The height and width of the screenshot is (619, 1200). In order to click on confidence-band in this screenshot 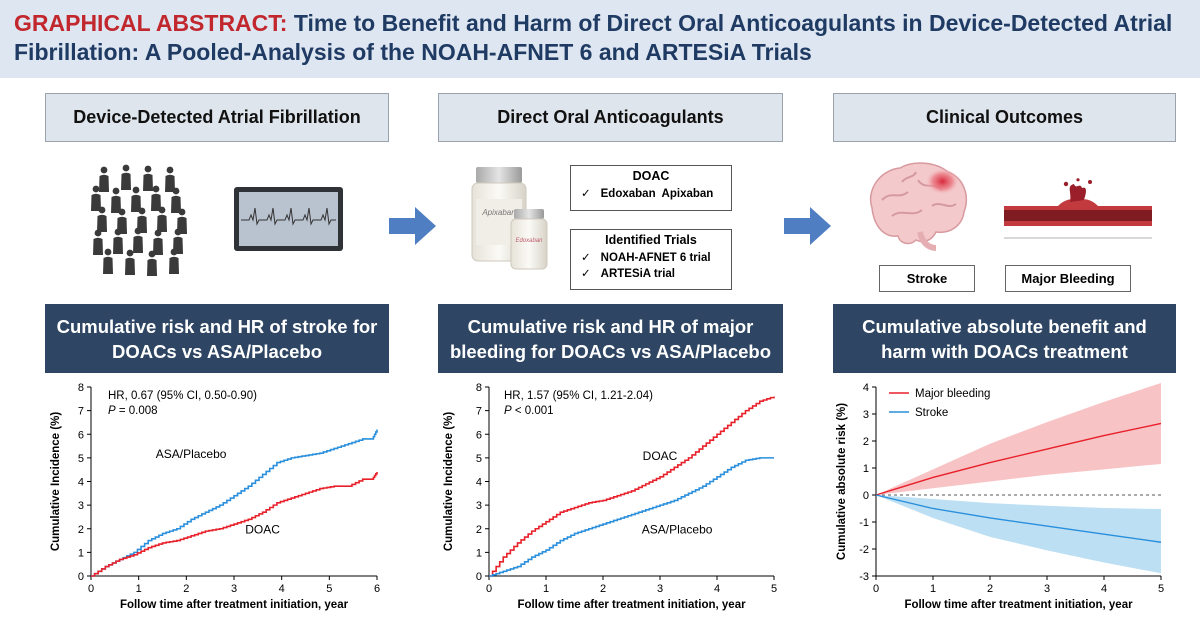, I will do `click(1018, 438)`.